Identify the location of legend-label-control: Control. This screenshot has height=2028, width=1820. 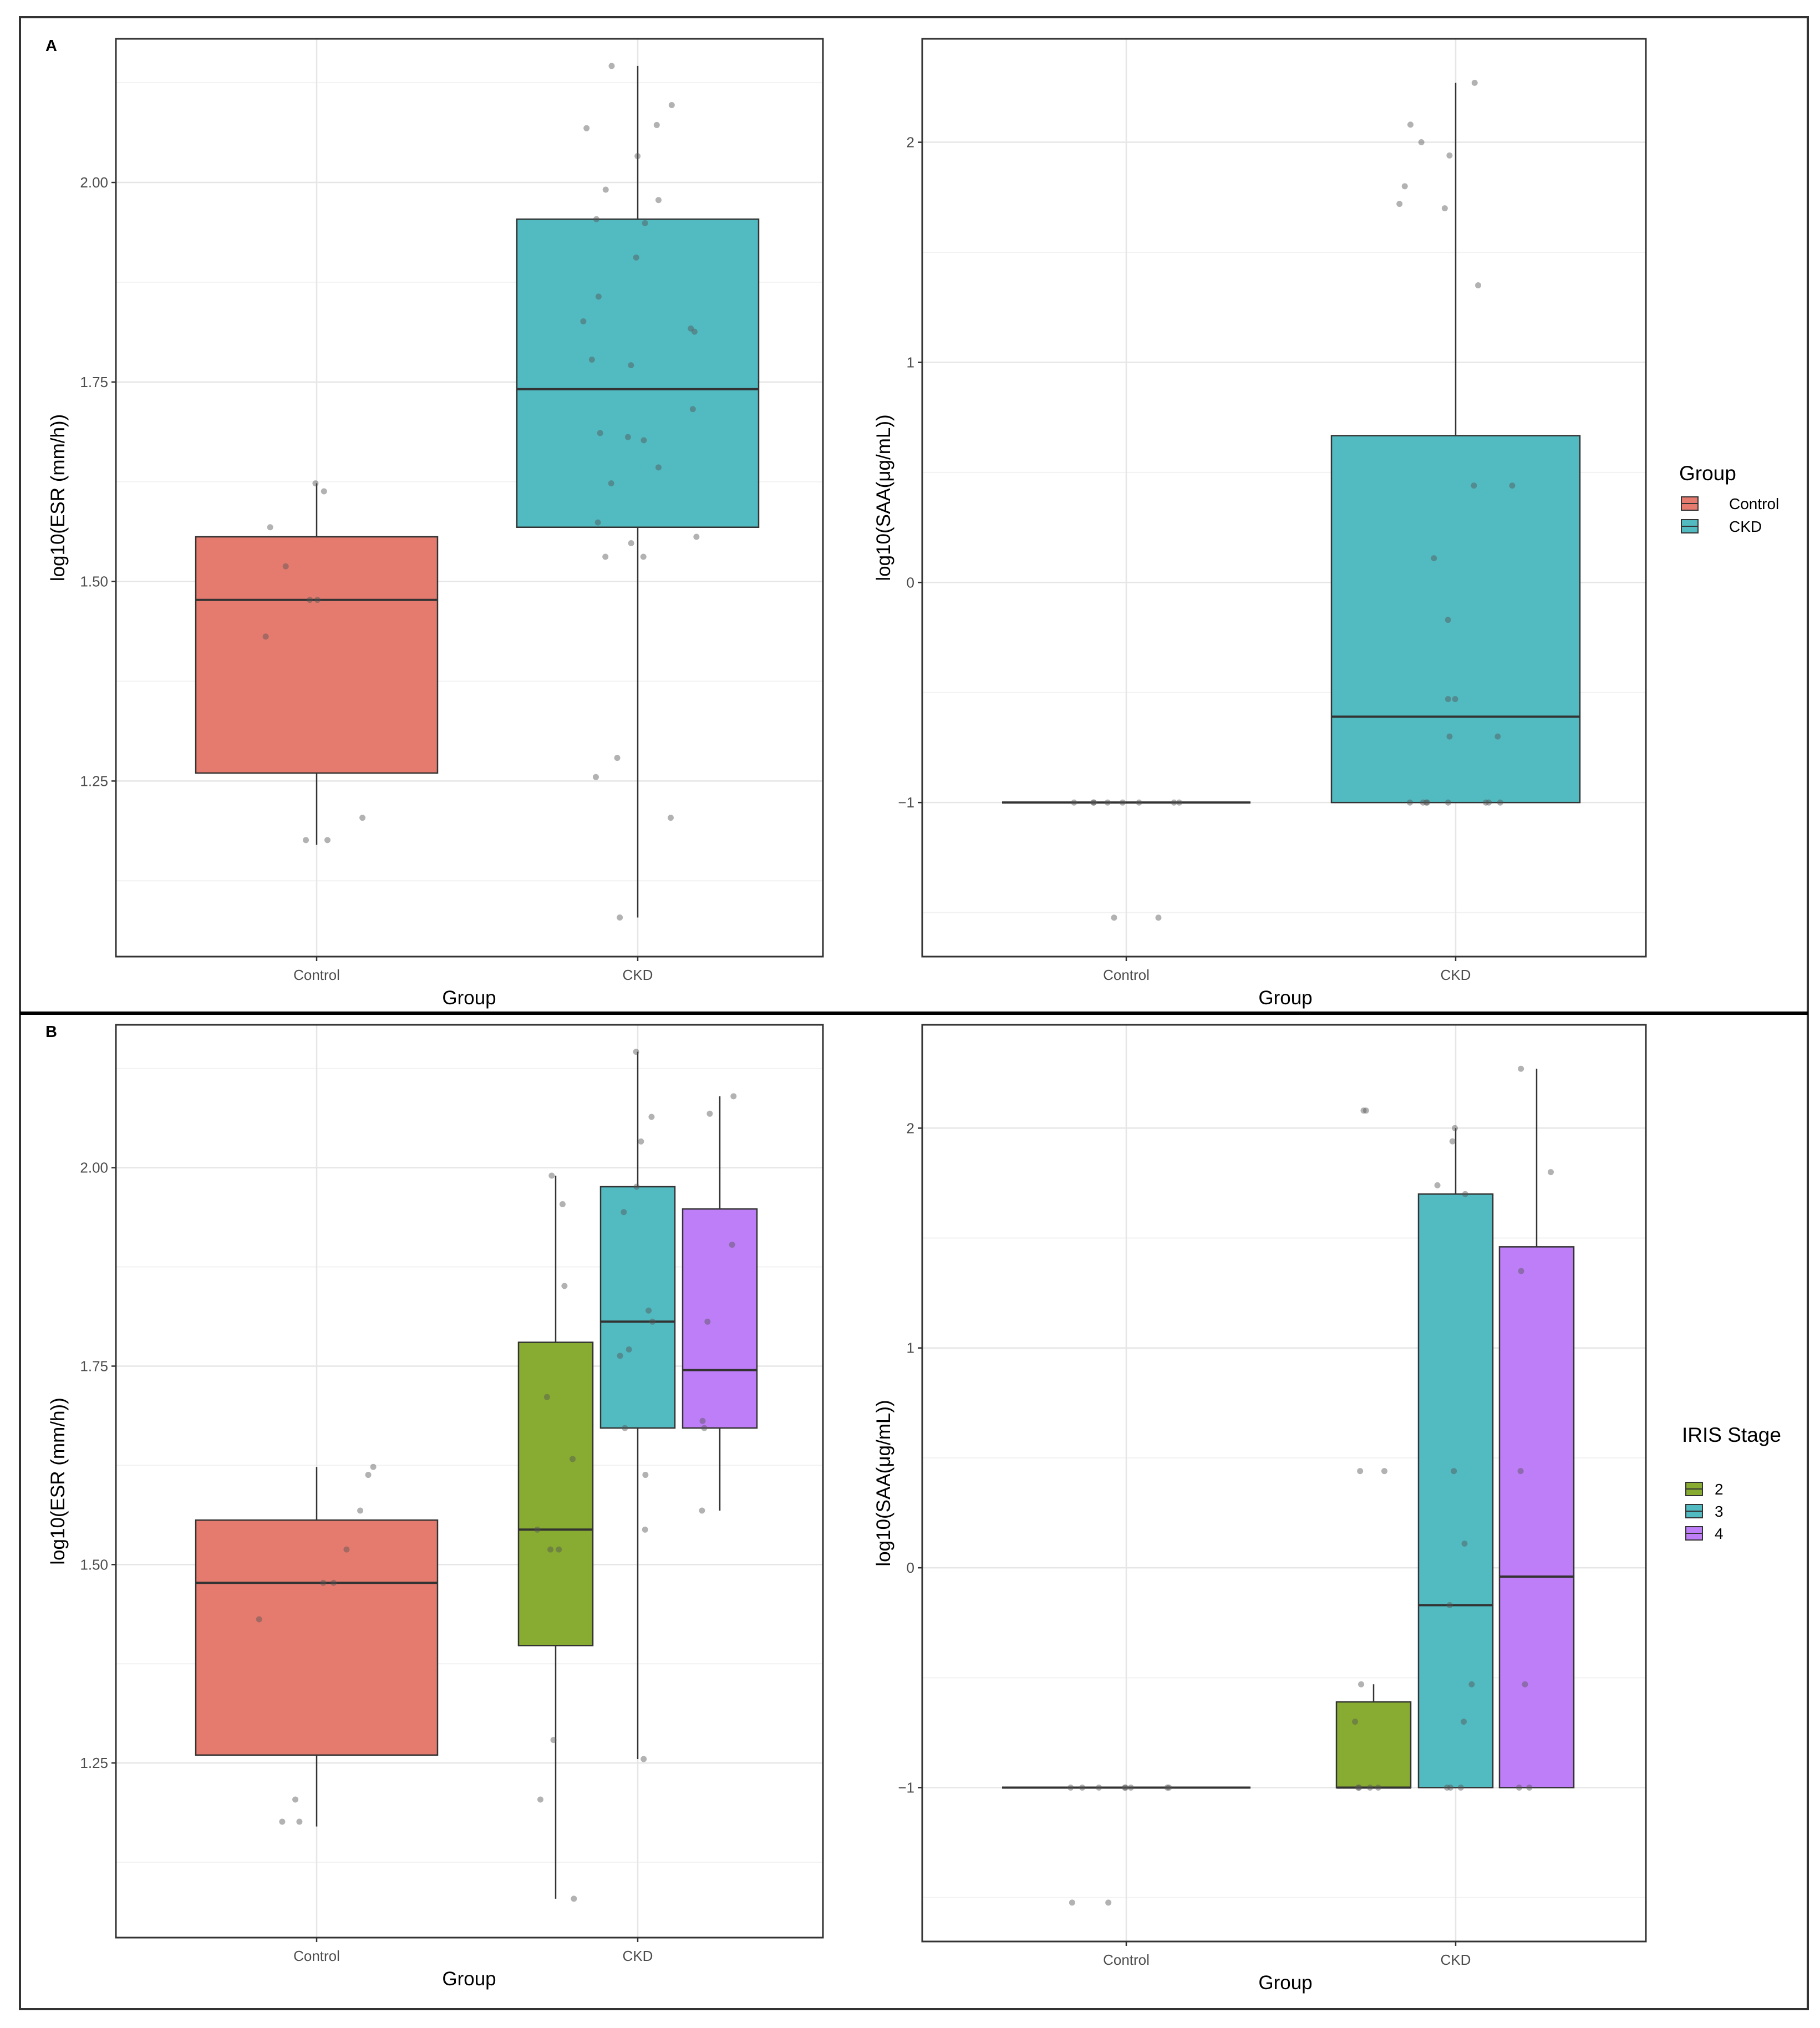
(1754, 504).